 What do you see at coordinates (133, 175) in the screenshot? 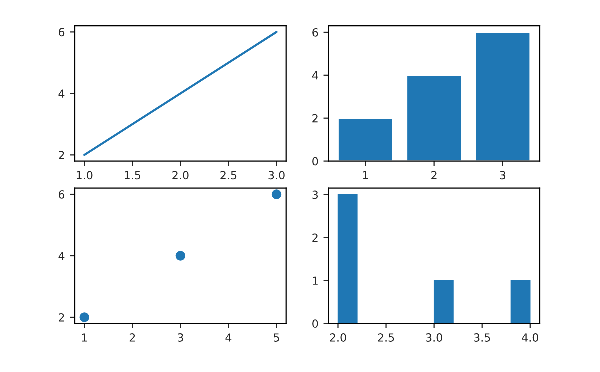
I see `x-tick-label: 1.5` at bounding box center [133, 175].